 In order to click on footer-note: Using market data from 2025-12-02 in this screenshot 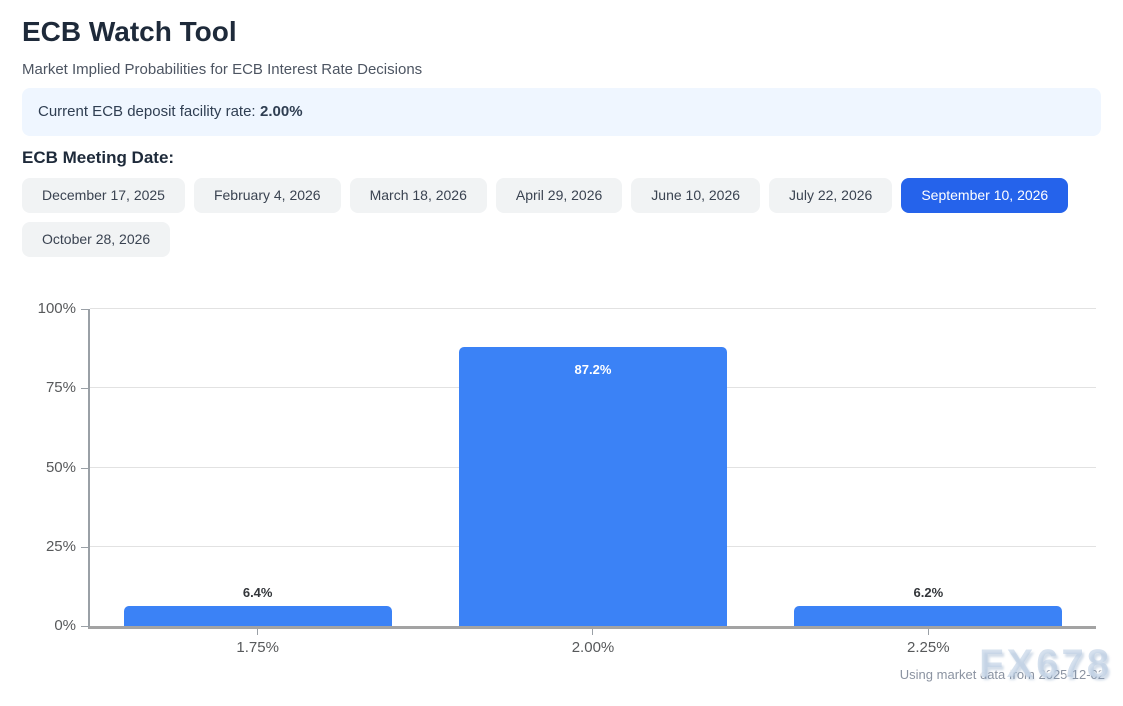, I will do `click(1002, 674)`.